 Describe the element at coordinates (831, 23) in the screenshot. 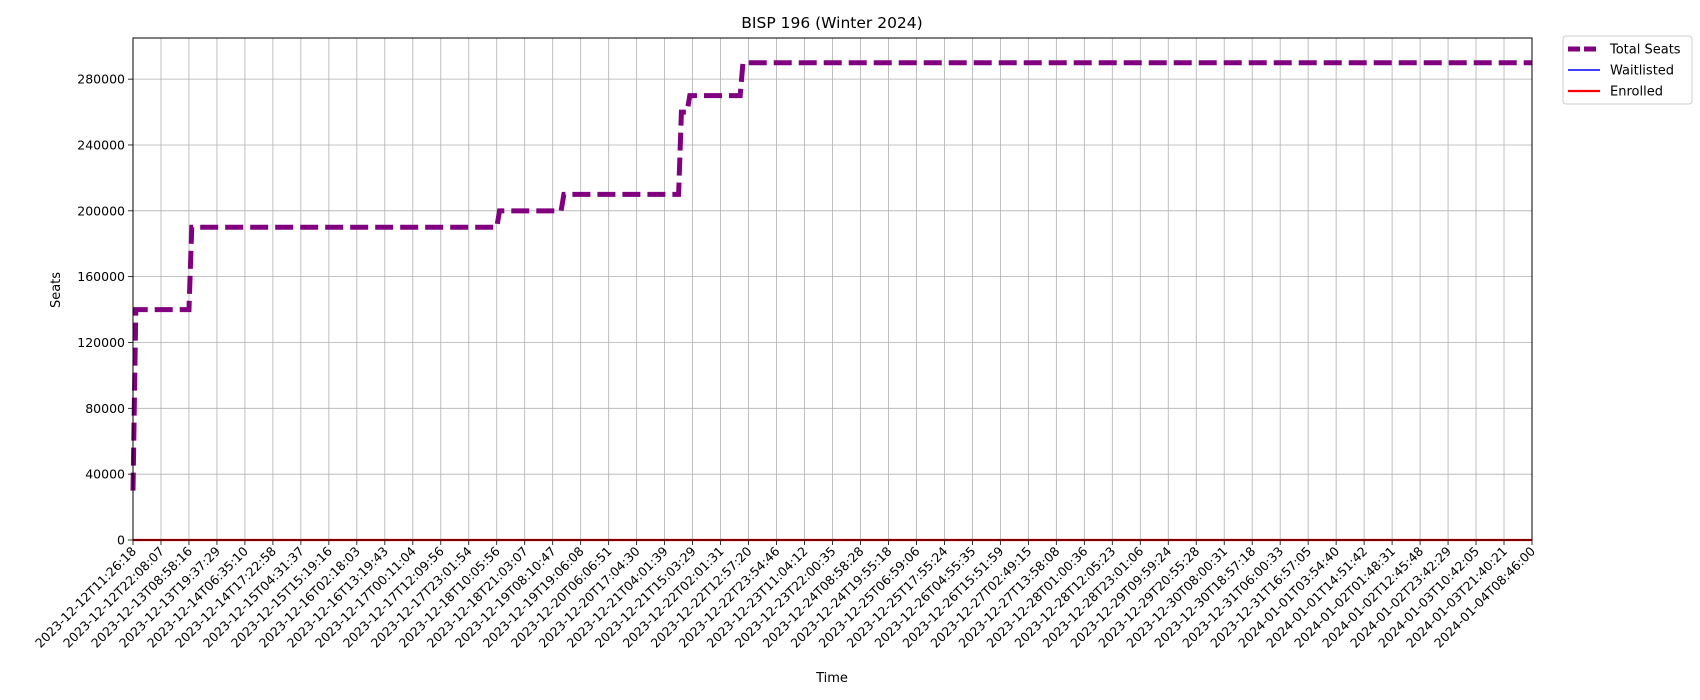

I see `chart-title: BISP 196 (Winter 2024)` at that location.